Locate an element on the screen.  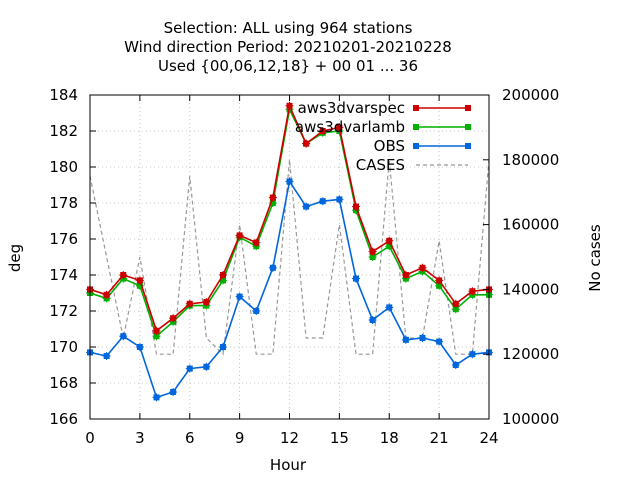
y-tick-label: 172 is located at coordinates (63, 311).